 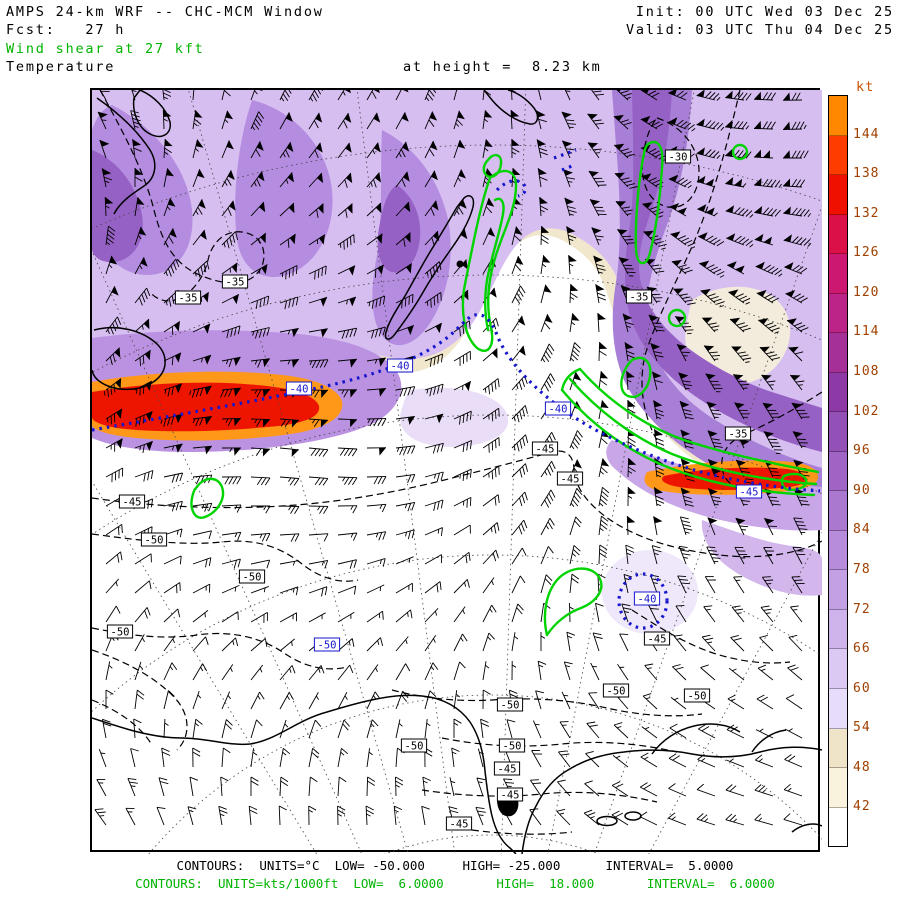 I want to click on colorbar-tick: 120, so click(x=866, y=292).